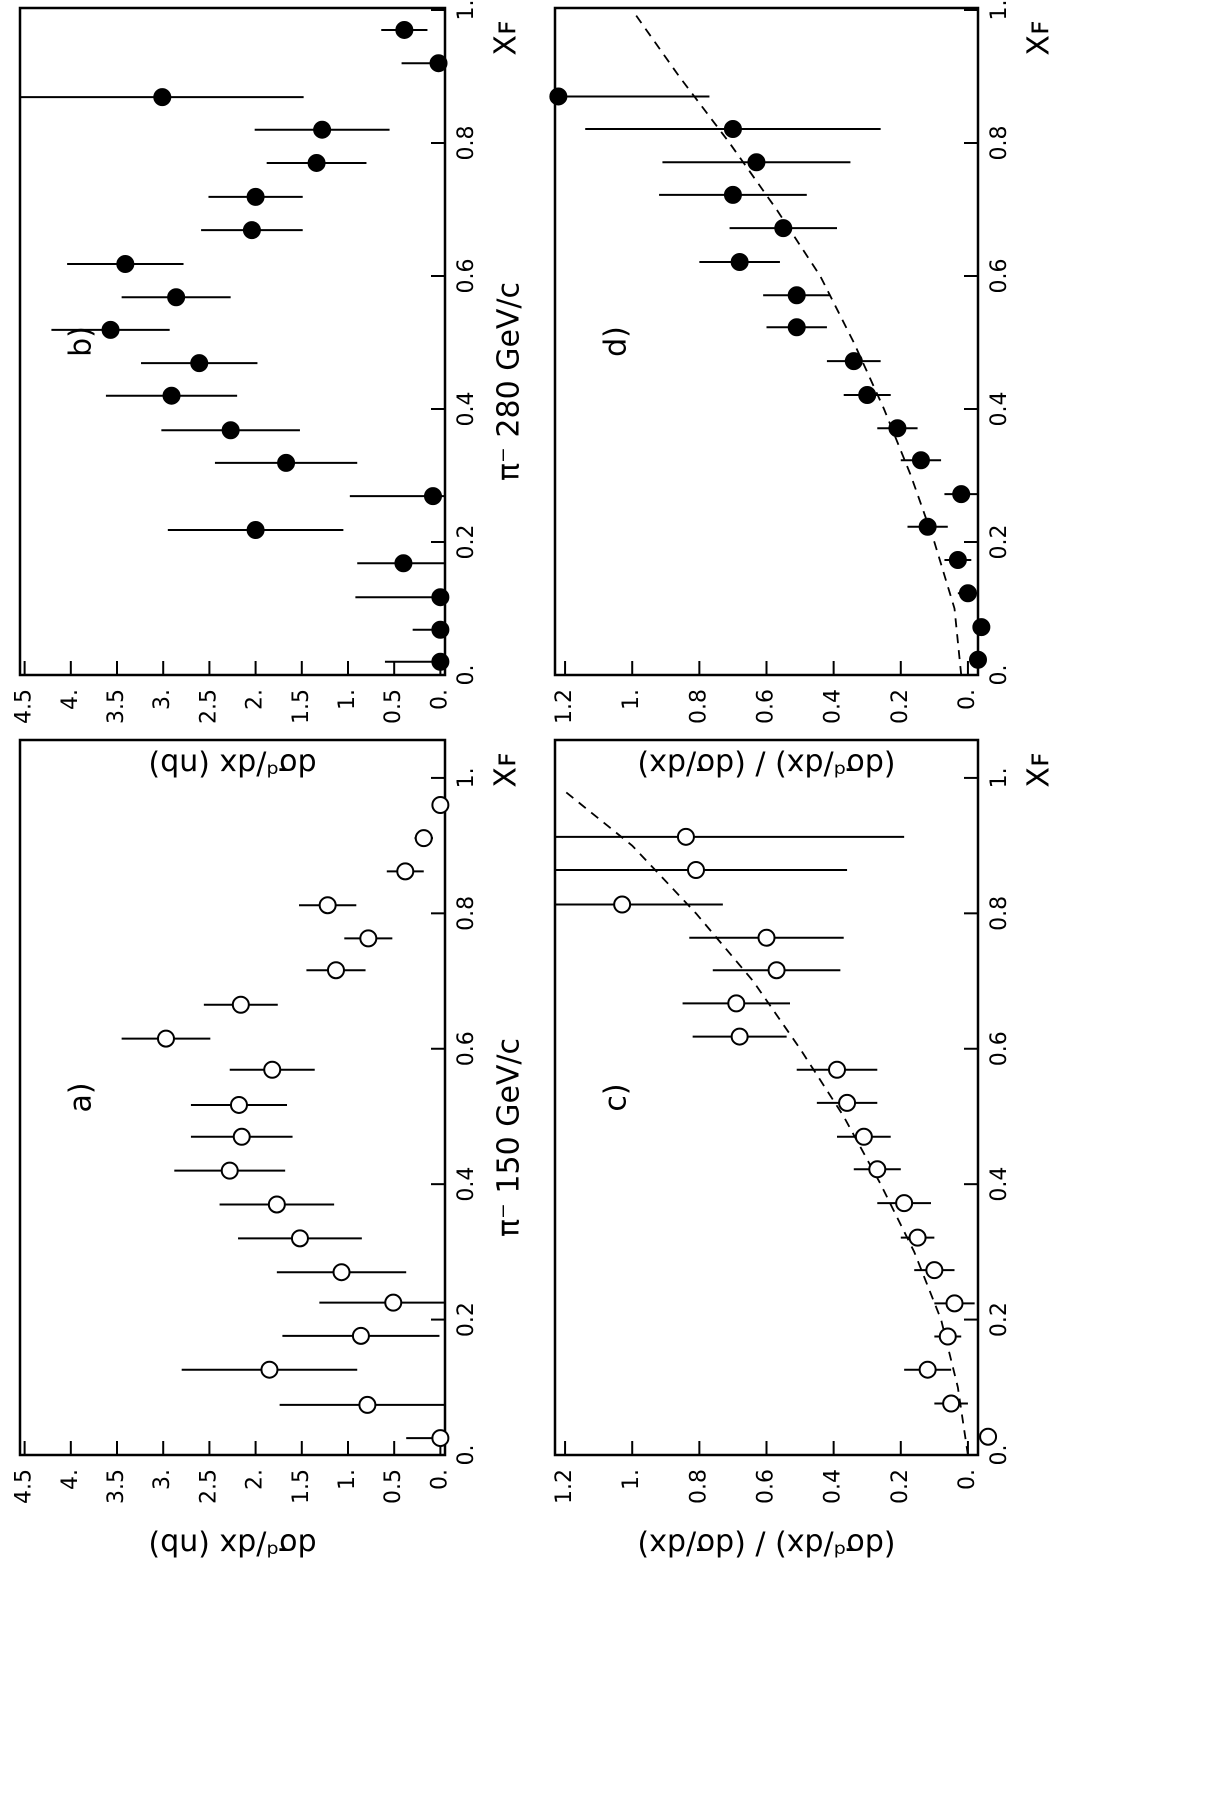 Image resolution: width=1215 pixels, height=1799 pixels. What do you see at coordinates (900, 1486) in the screenshot?
I see `y-tick-label: 0.2` at bounding box center [900, 1486].